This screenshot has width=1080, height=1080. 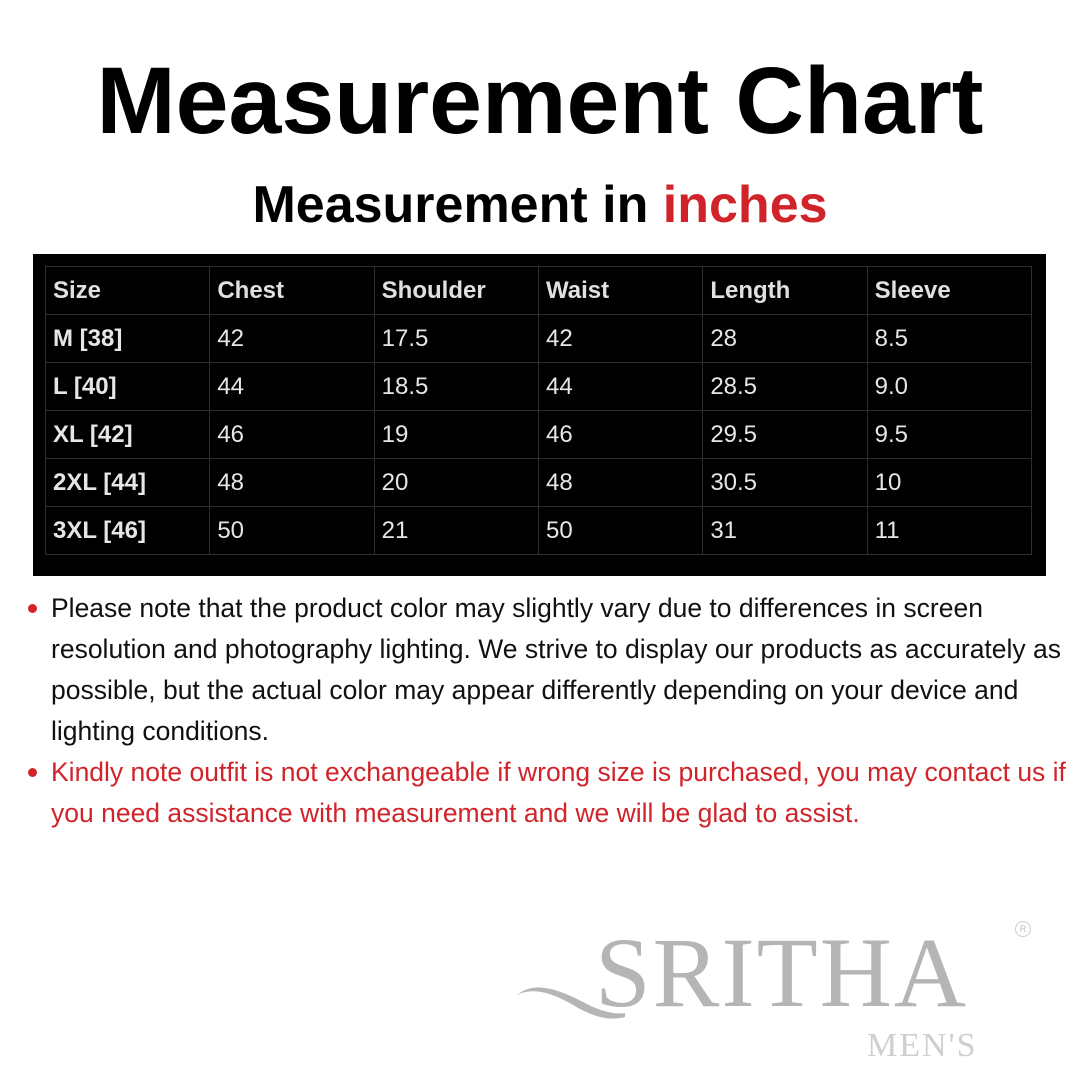 I want to click on cell-sleeve: 8.5, so click(x=949, y=338).